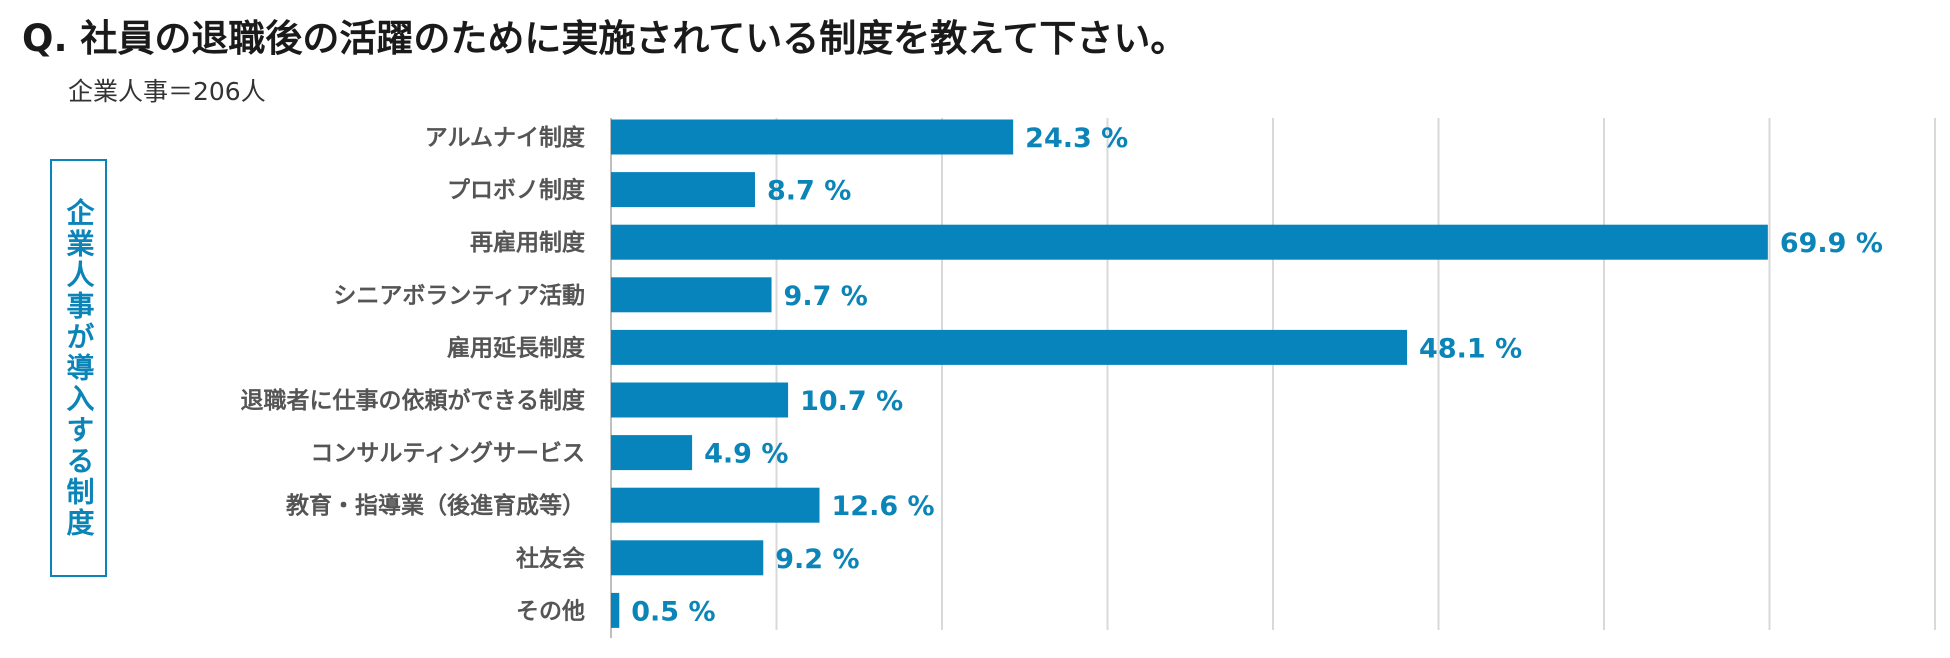 This screenshot has width=1950, height=658. Describe the element at coordinates (673, 611) in the screenshot. I see `value-label: 0.5 %` at that location.